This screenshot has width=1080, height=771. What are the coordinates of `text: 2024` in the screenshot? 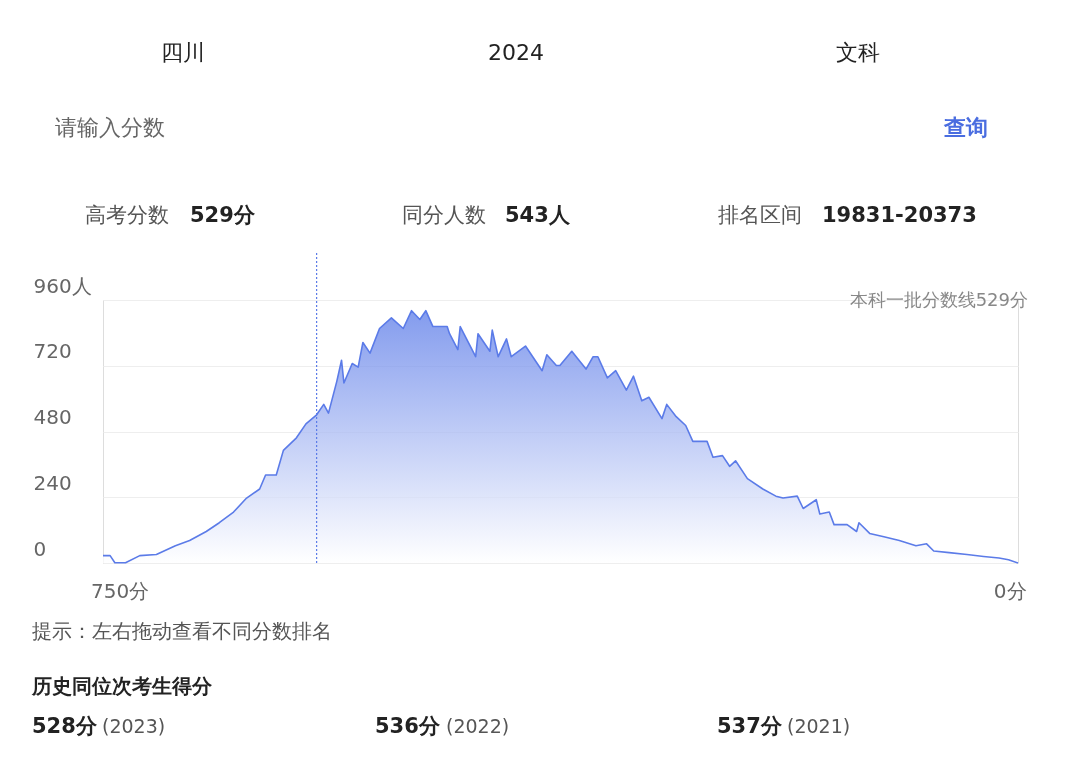 It's located at (516, 52).